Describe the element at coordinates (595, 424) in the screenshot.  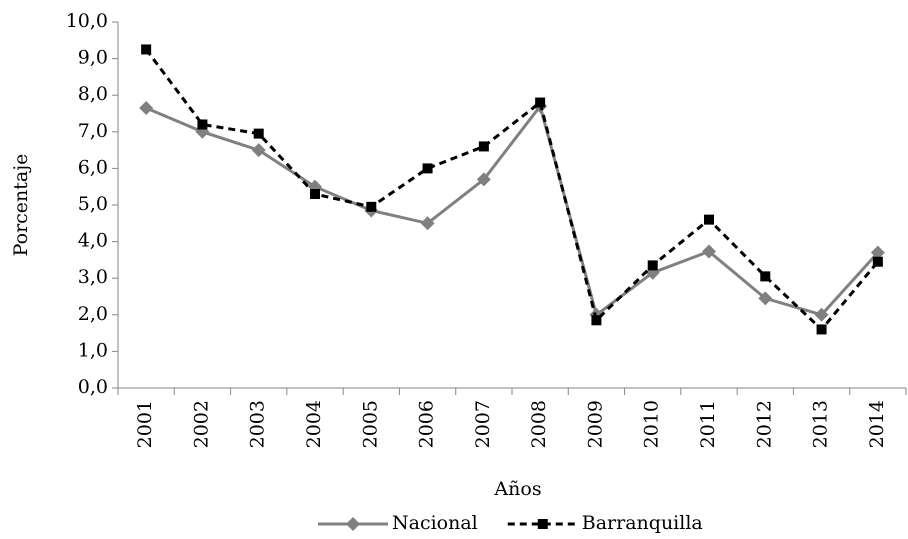
I see `x-tick-label: 2009` at that location.